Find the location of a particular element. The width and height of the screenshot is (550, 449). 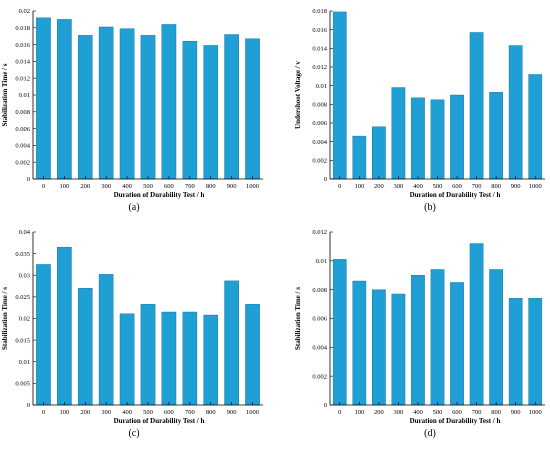

panel-label: (d) is located at coordinates (430, 433).